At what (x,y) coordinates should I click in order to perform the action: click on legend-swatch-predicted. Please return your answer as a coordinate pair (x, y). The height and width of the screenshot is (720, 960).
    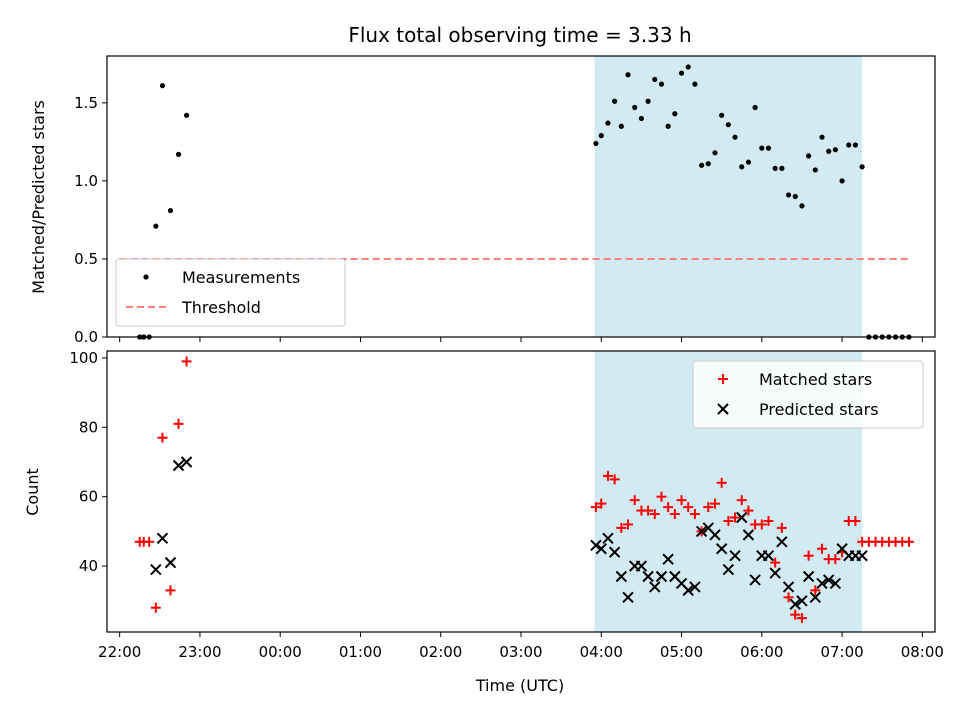
    Looking at the image, I should click on (723, 409).